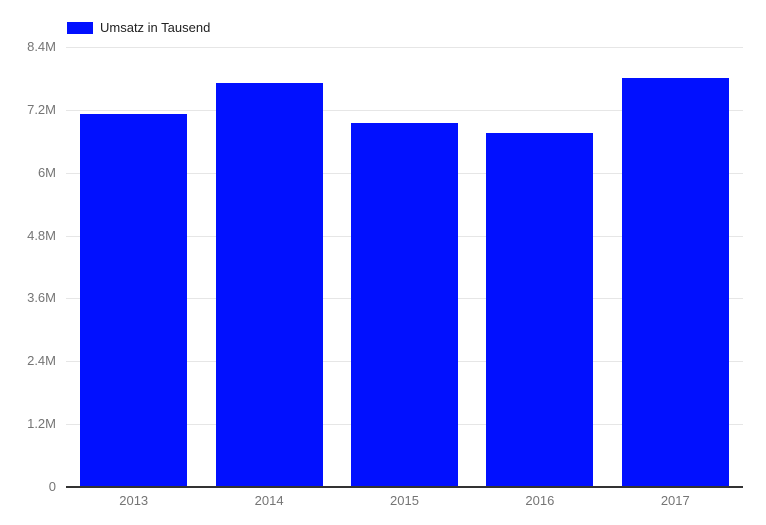 This screenshot has height=525, width=766. I want to click on legend-label: Umsatz in Tausend, so click(155, 27).